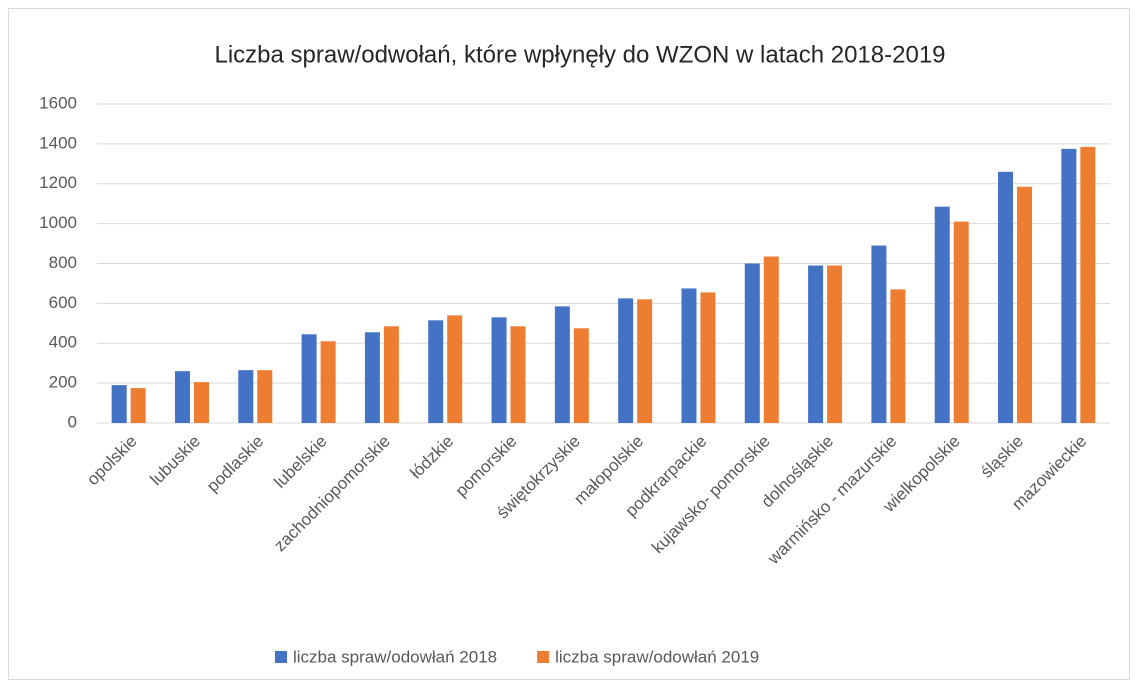  What do you see at coordinates (63, 302) in the screenshot?
I see `y-tick-label: 600` at bounding box center [63, 302].